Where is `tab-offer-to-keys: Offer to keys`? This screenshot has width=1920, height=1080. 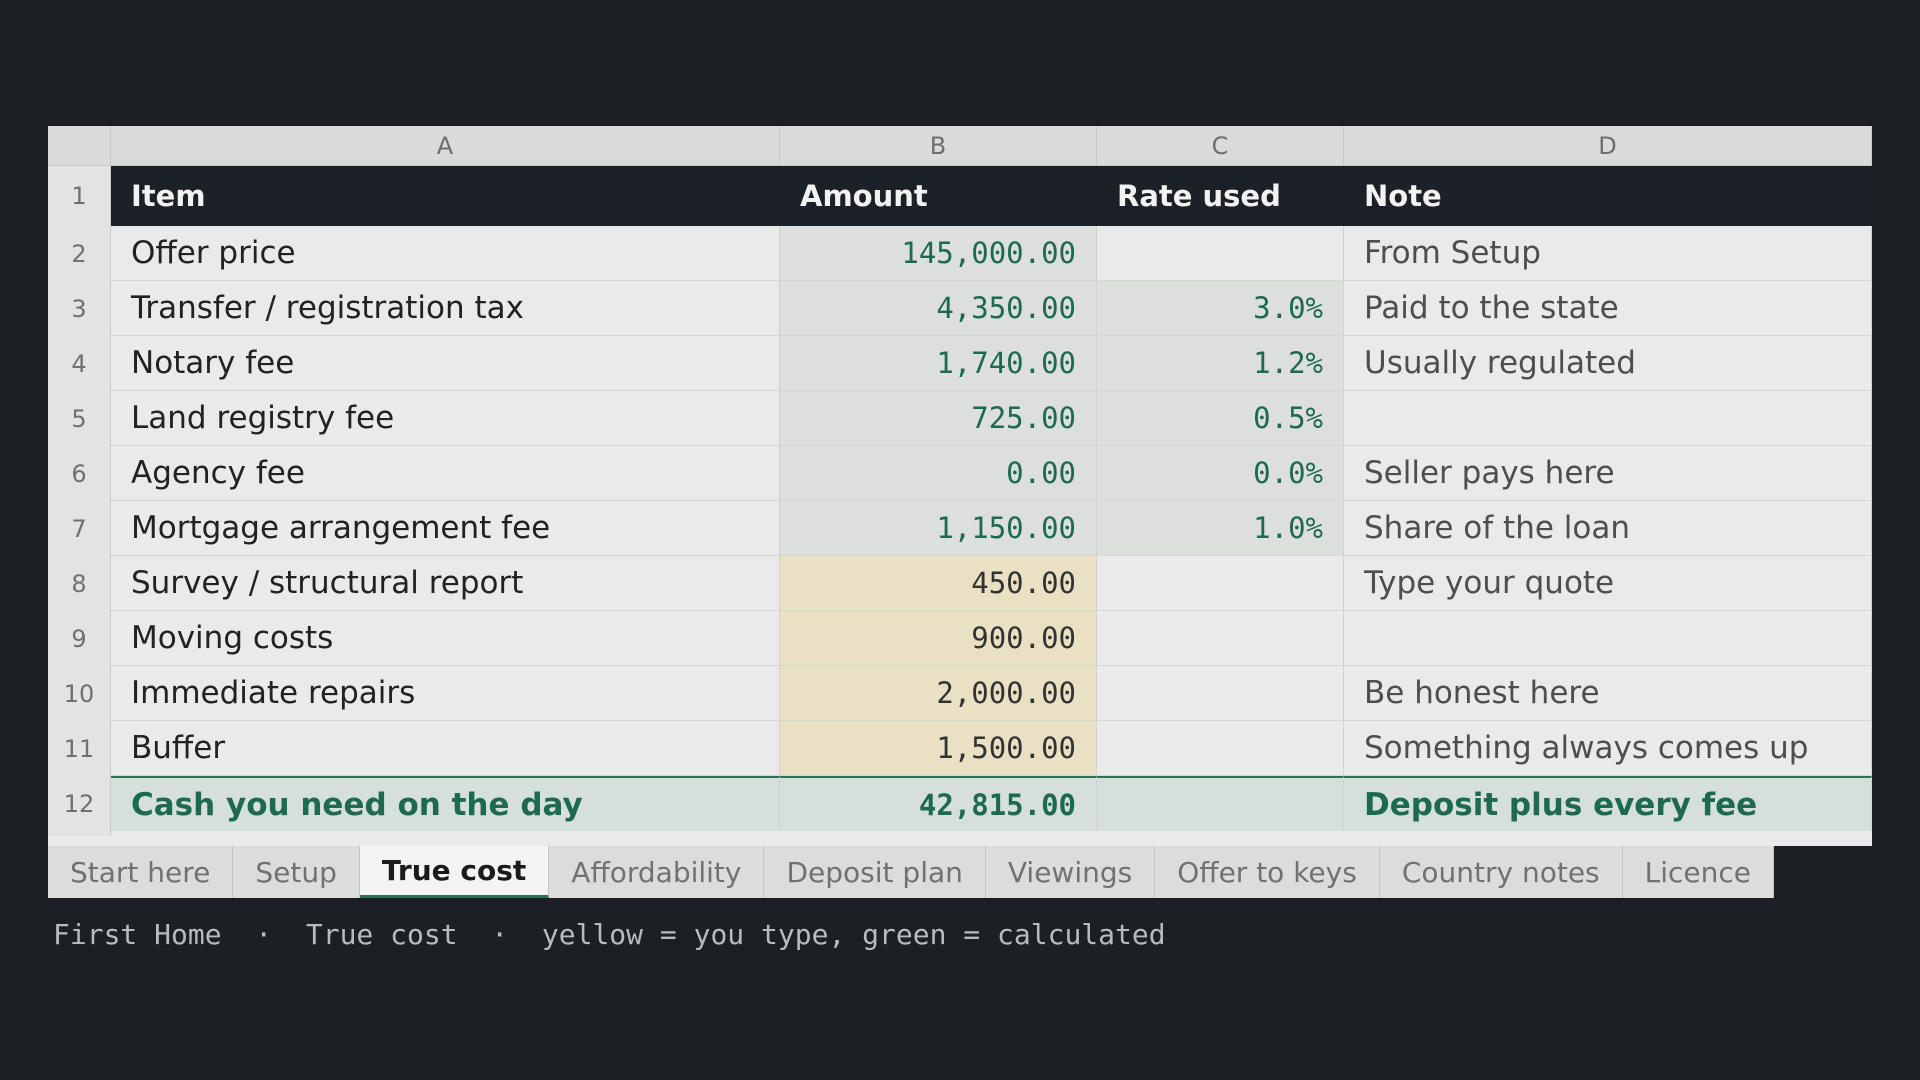 tab-offer-to-keys: Offer to keys is located at coordinates (1267, 872).